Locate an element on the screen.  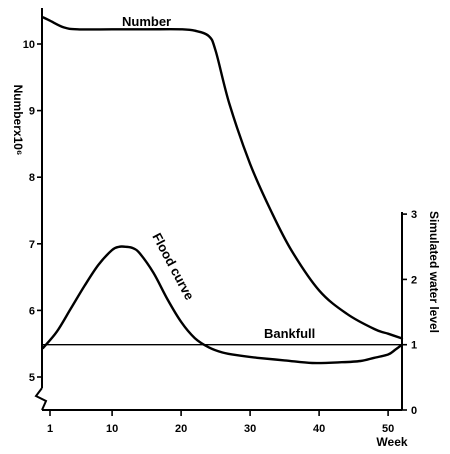
x-axis: Week is located at coordinates (225, 429).